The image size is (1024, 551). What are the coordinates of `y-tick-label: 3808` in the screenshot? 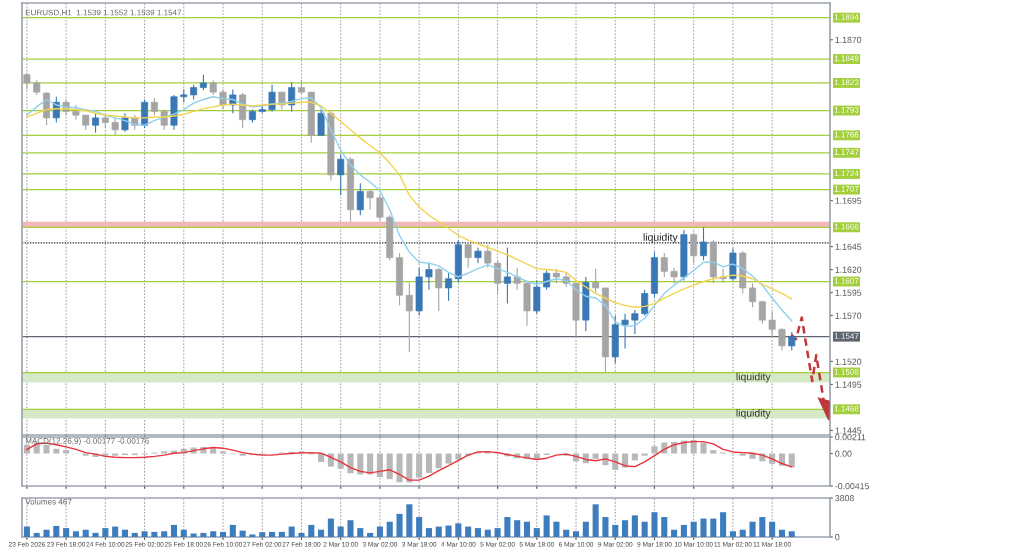 It's located at (844, 498).